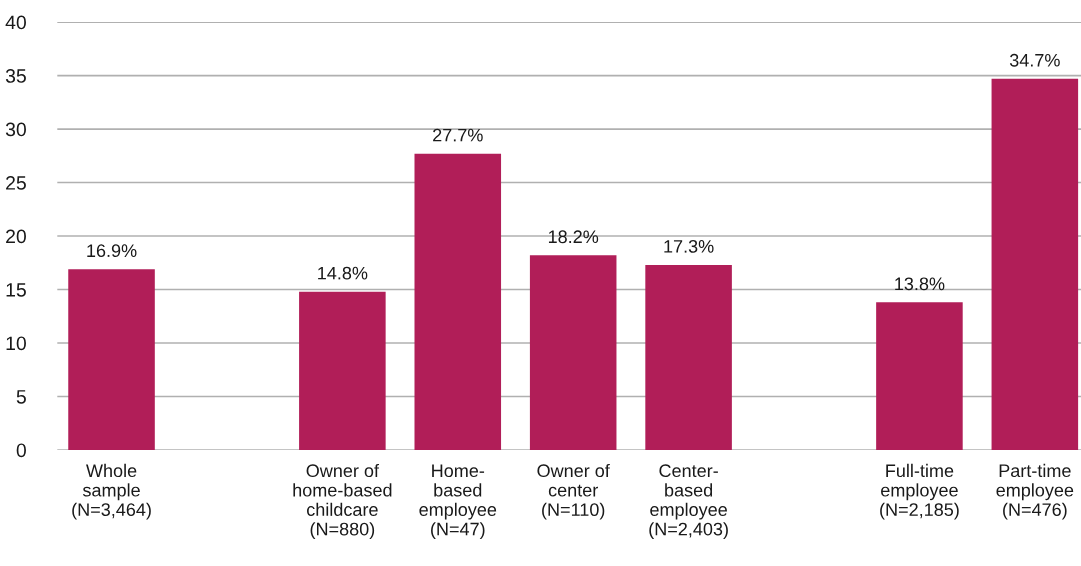  Describe the element at coordinates (16, 290) in the screenshot. I see `y-tick-label: 15` at that location.